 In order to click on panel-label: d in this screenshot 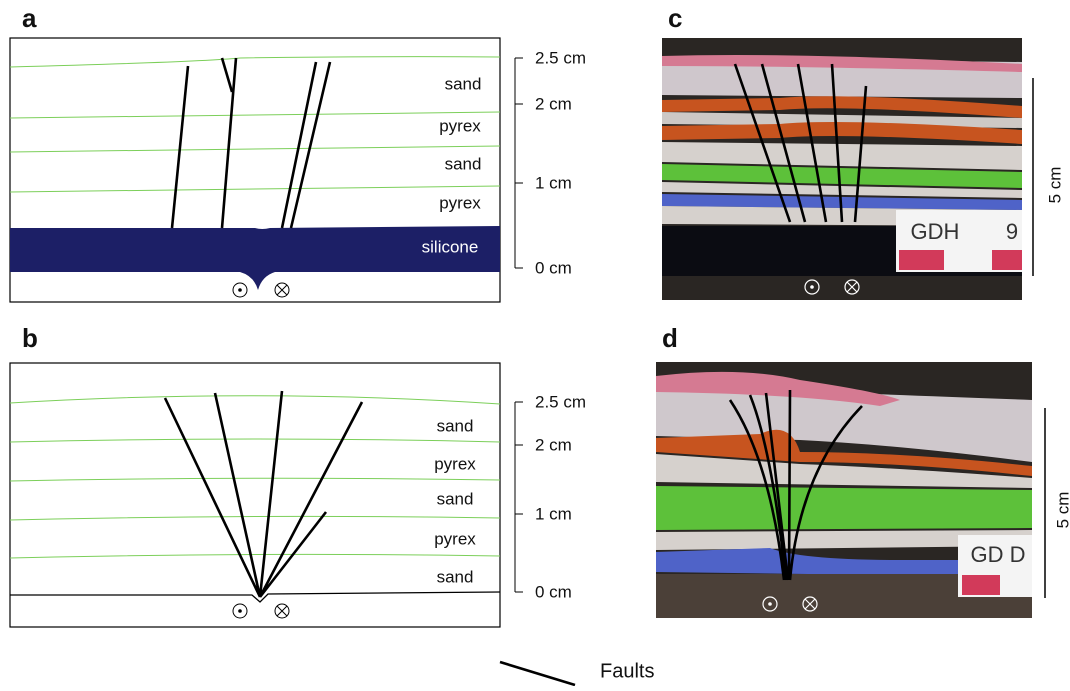, I will do `click(670, 338)`.